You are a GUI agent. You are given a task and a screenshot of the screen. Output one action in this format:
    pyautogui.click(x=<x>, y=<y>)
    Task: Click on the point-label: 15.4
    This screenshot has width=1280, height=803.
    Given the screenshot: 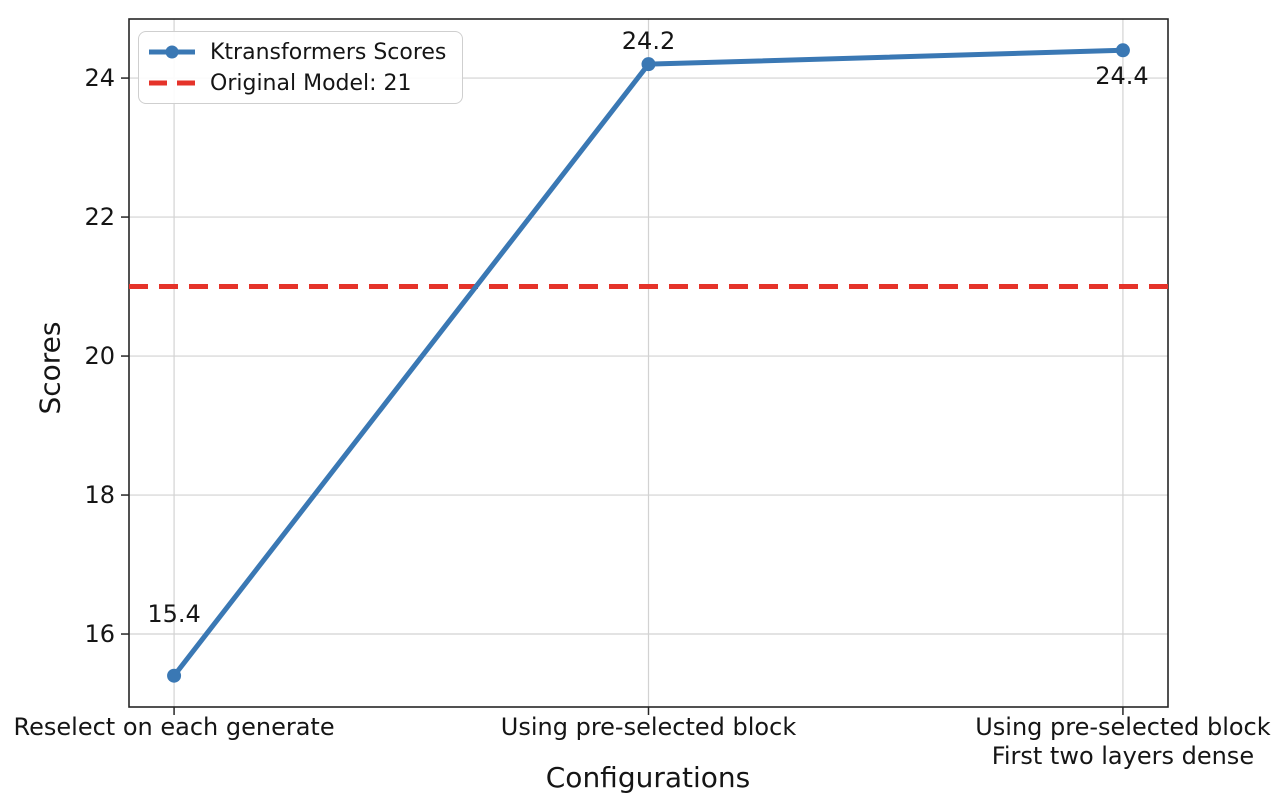 What is the action you would take?
    pyautogui.click(x=174, y=613)
    